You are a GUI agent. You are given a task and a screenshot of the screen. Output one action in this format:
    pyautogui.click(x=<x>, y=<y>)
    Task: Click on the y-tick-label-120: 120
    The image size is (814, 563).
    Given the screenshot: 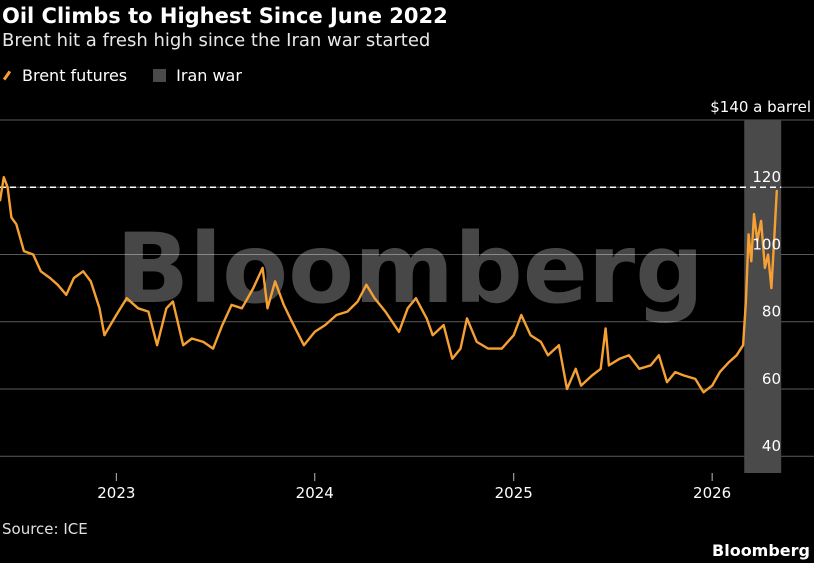 What is the action you would take?
    pyautogui.click(x=766, y=177)
    